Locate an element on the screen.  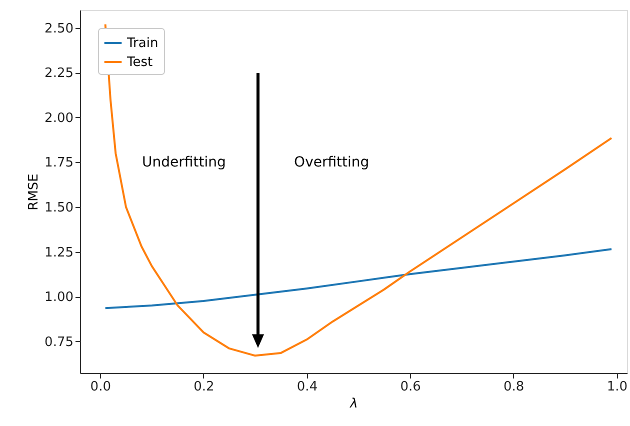
x-tick-label: 0.0 is located at coordinates (100, 387).